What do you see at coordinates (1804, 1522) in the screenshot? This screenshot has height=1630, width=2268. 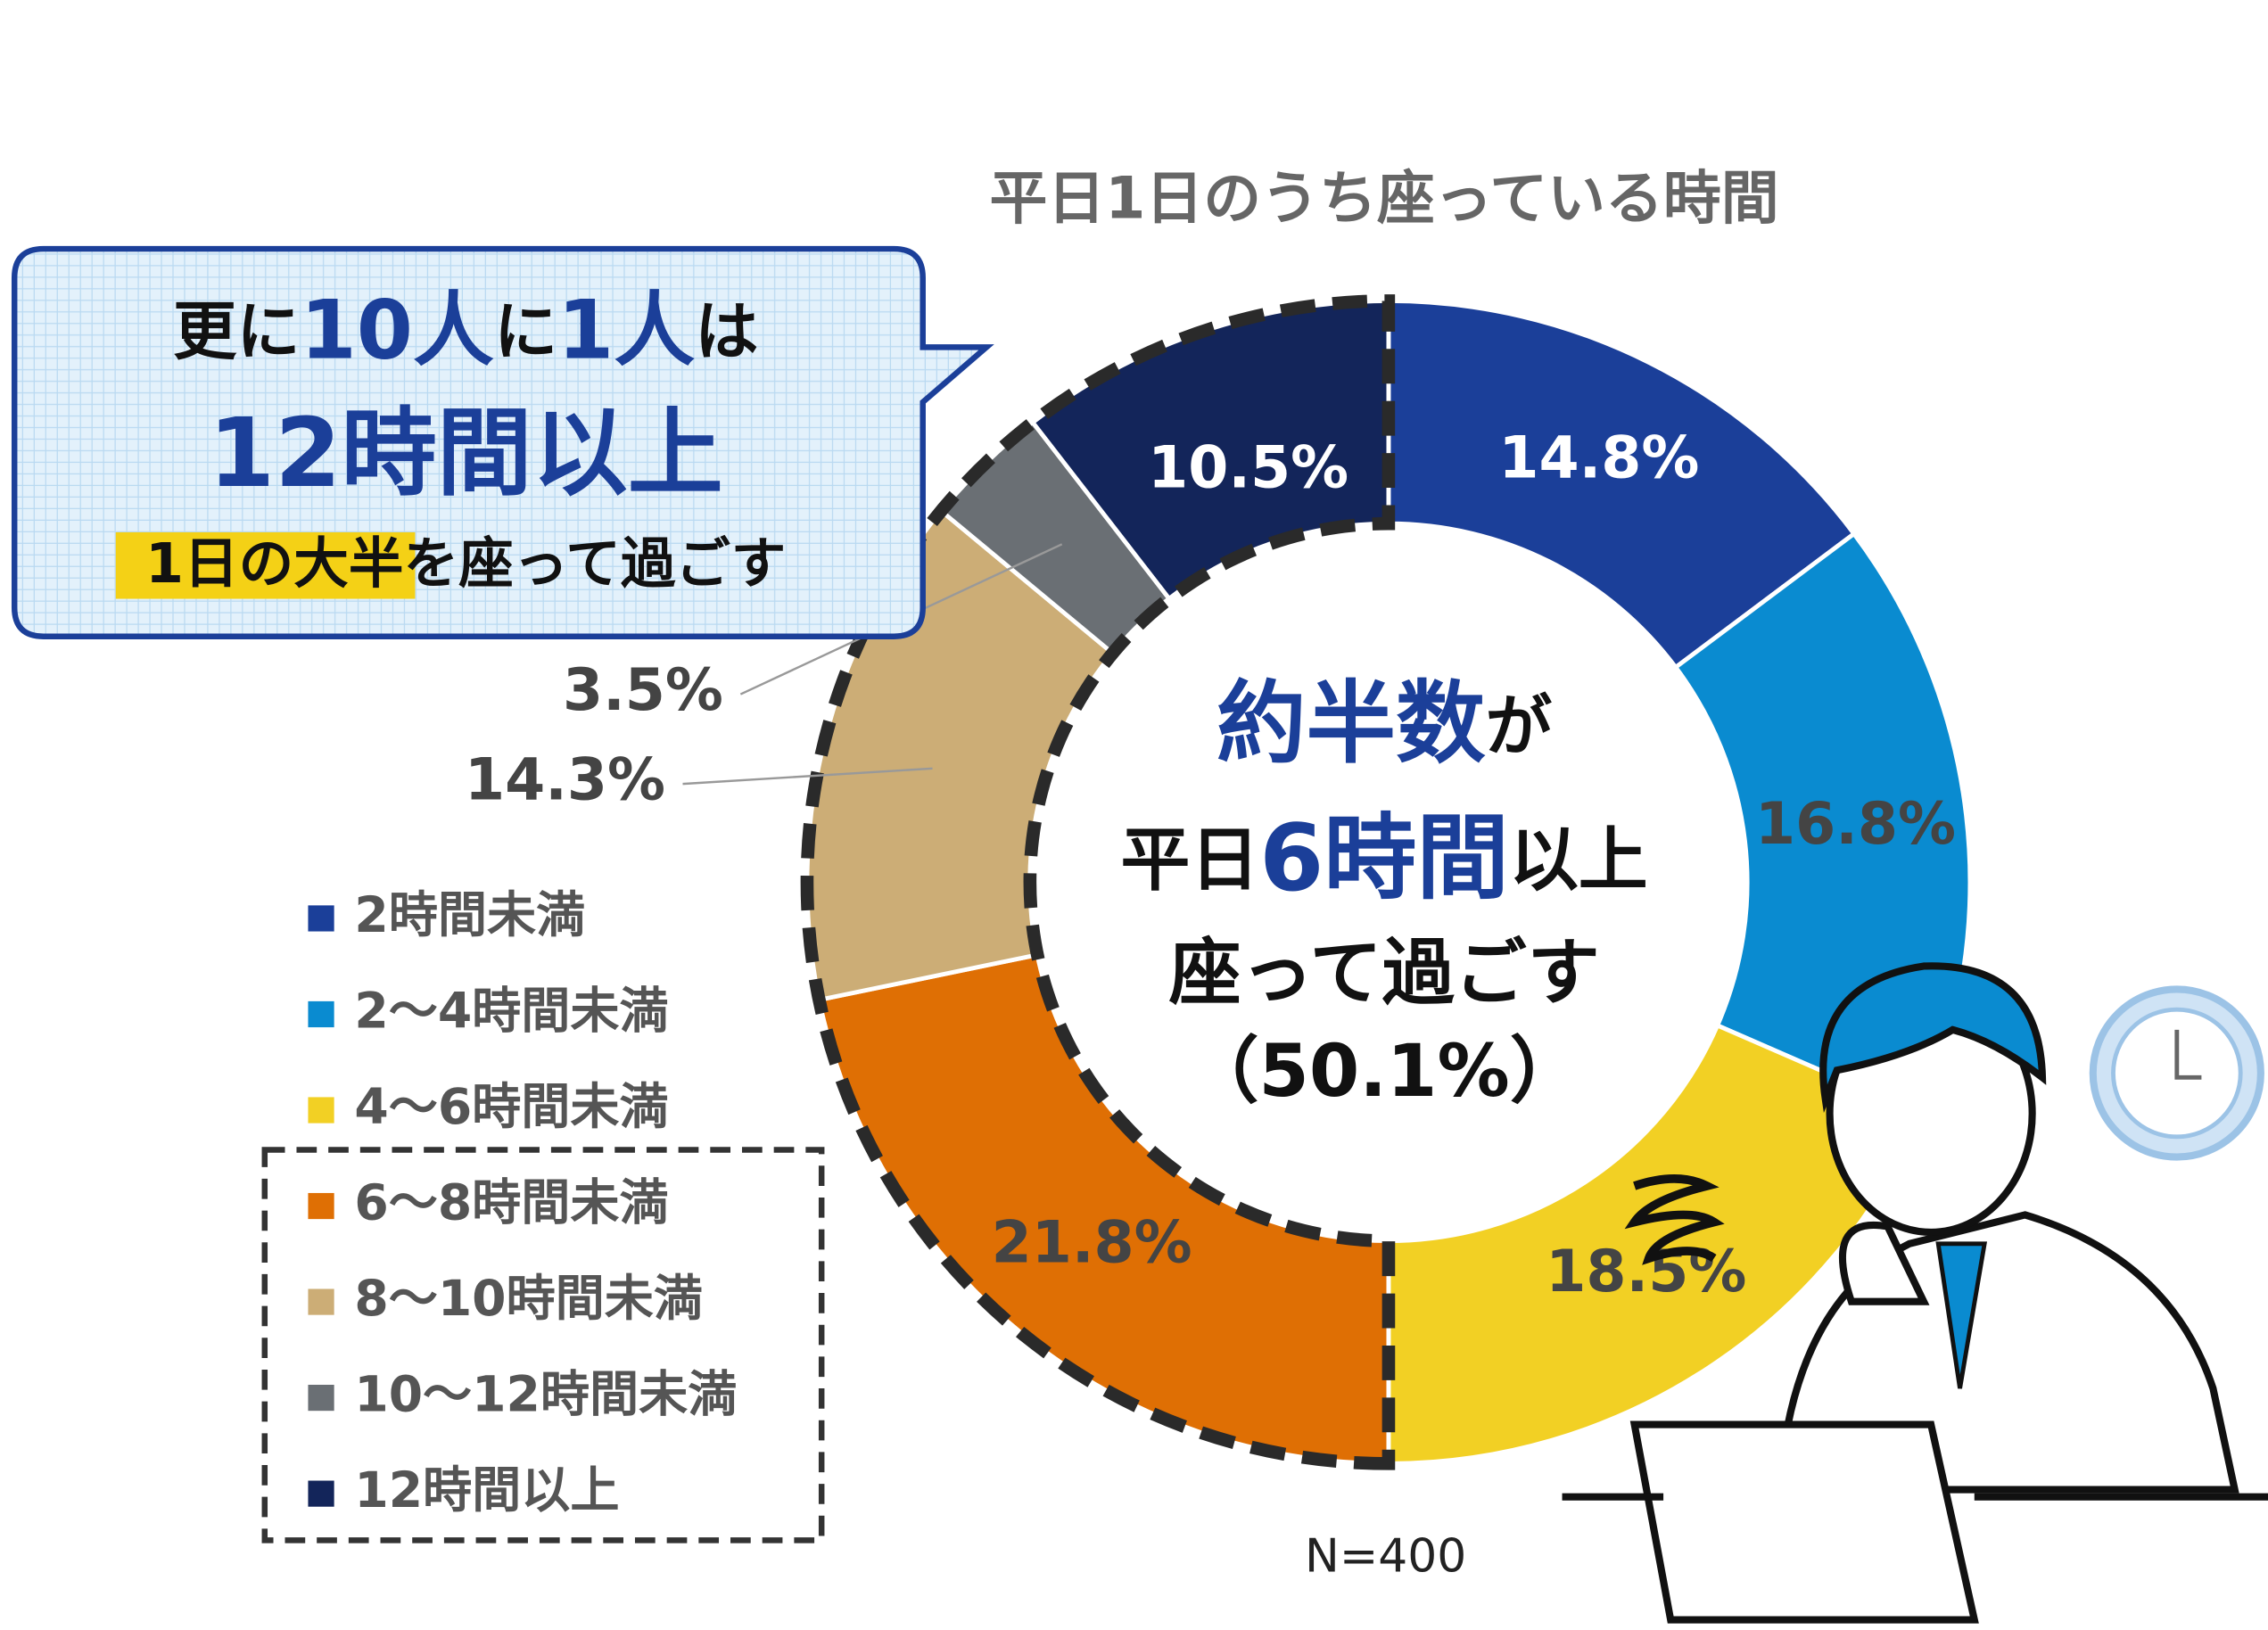 I see `laptop` at bounding box center [1804, 1522].